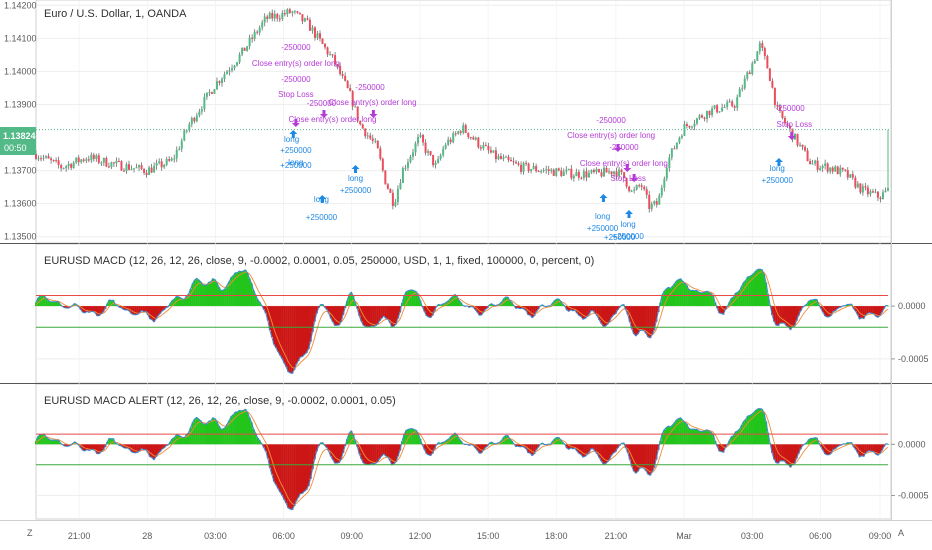  I want to click on auto-scale-button: A, so click(901, 533).